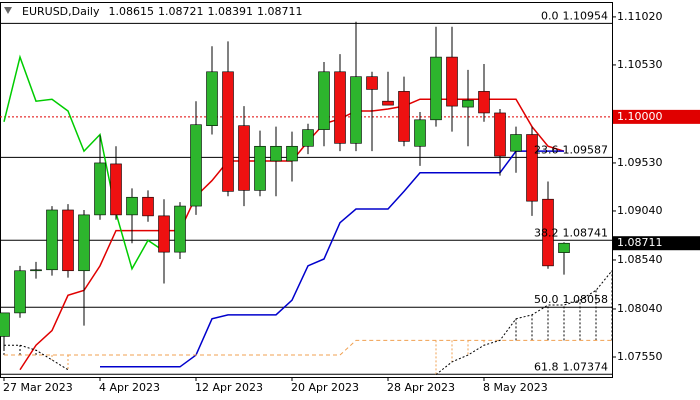  I want to click on level-price-label: 1.10000, so click(640, 116).